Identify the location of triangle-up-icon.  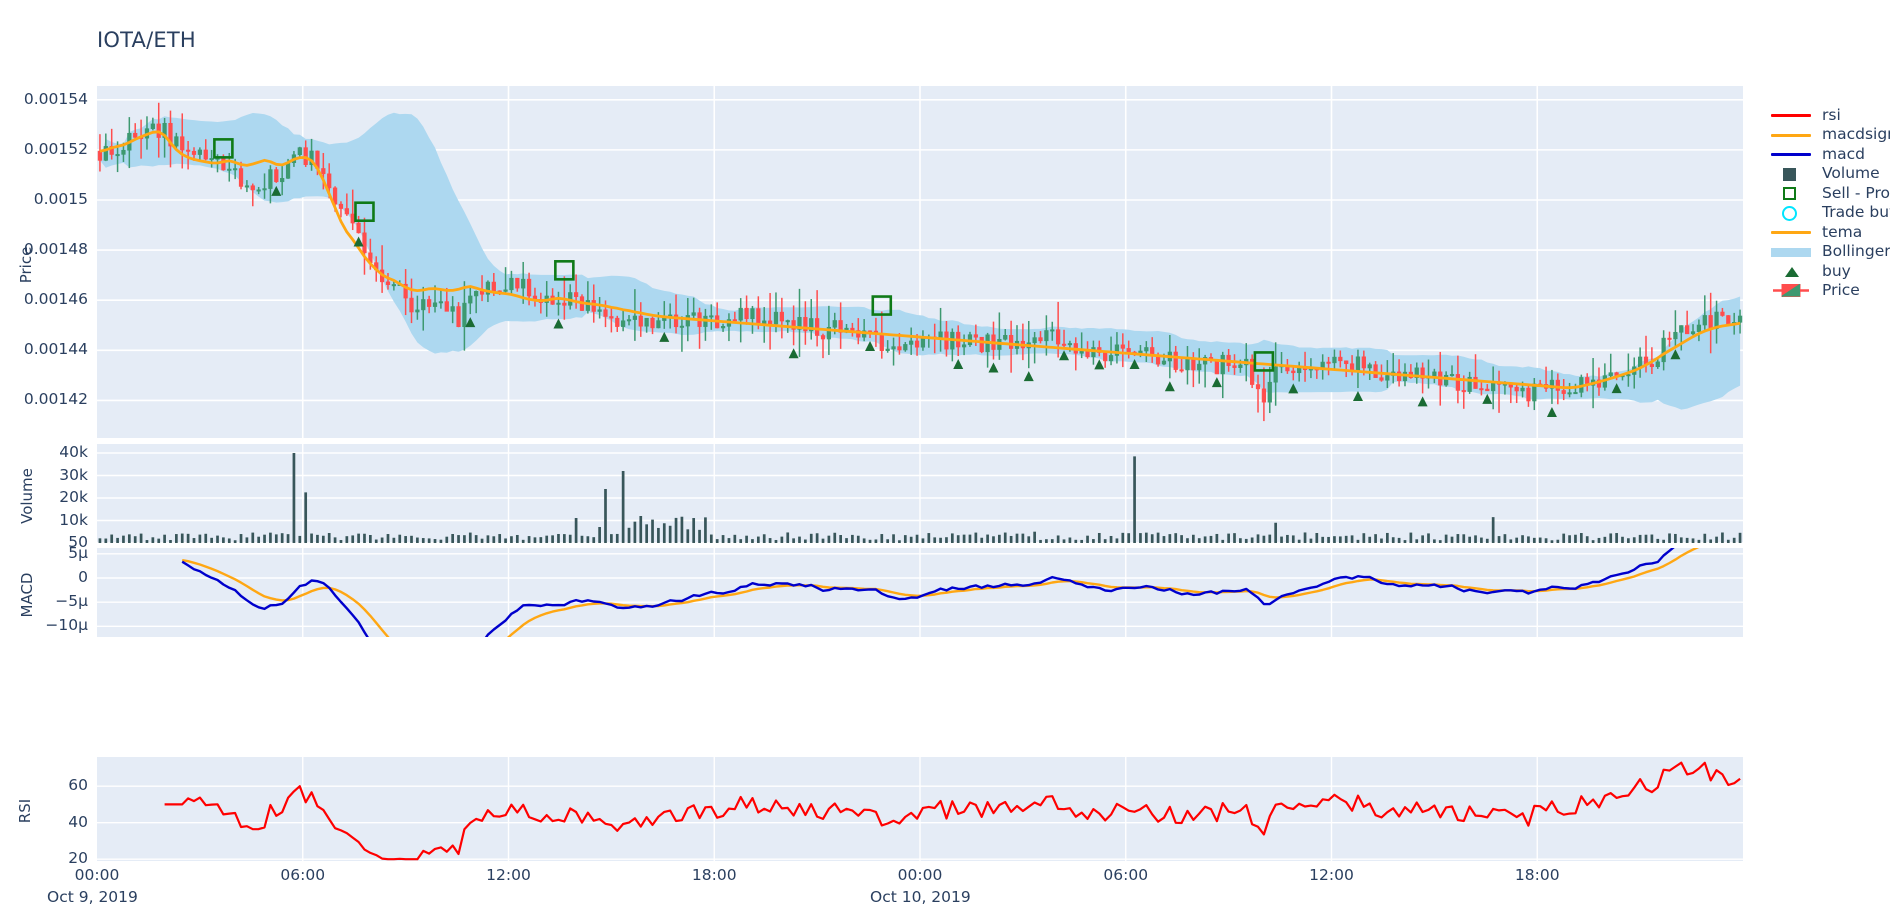
(1791, 270).